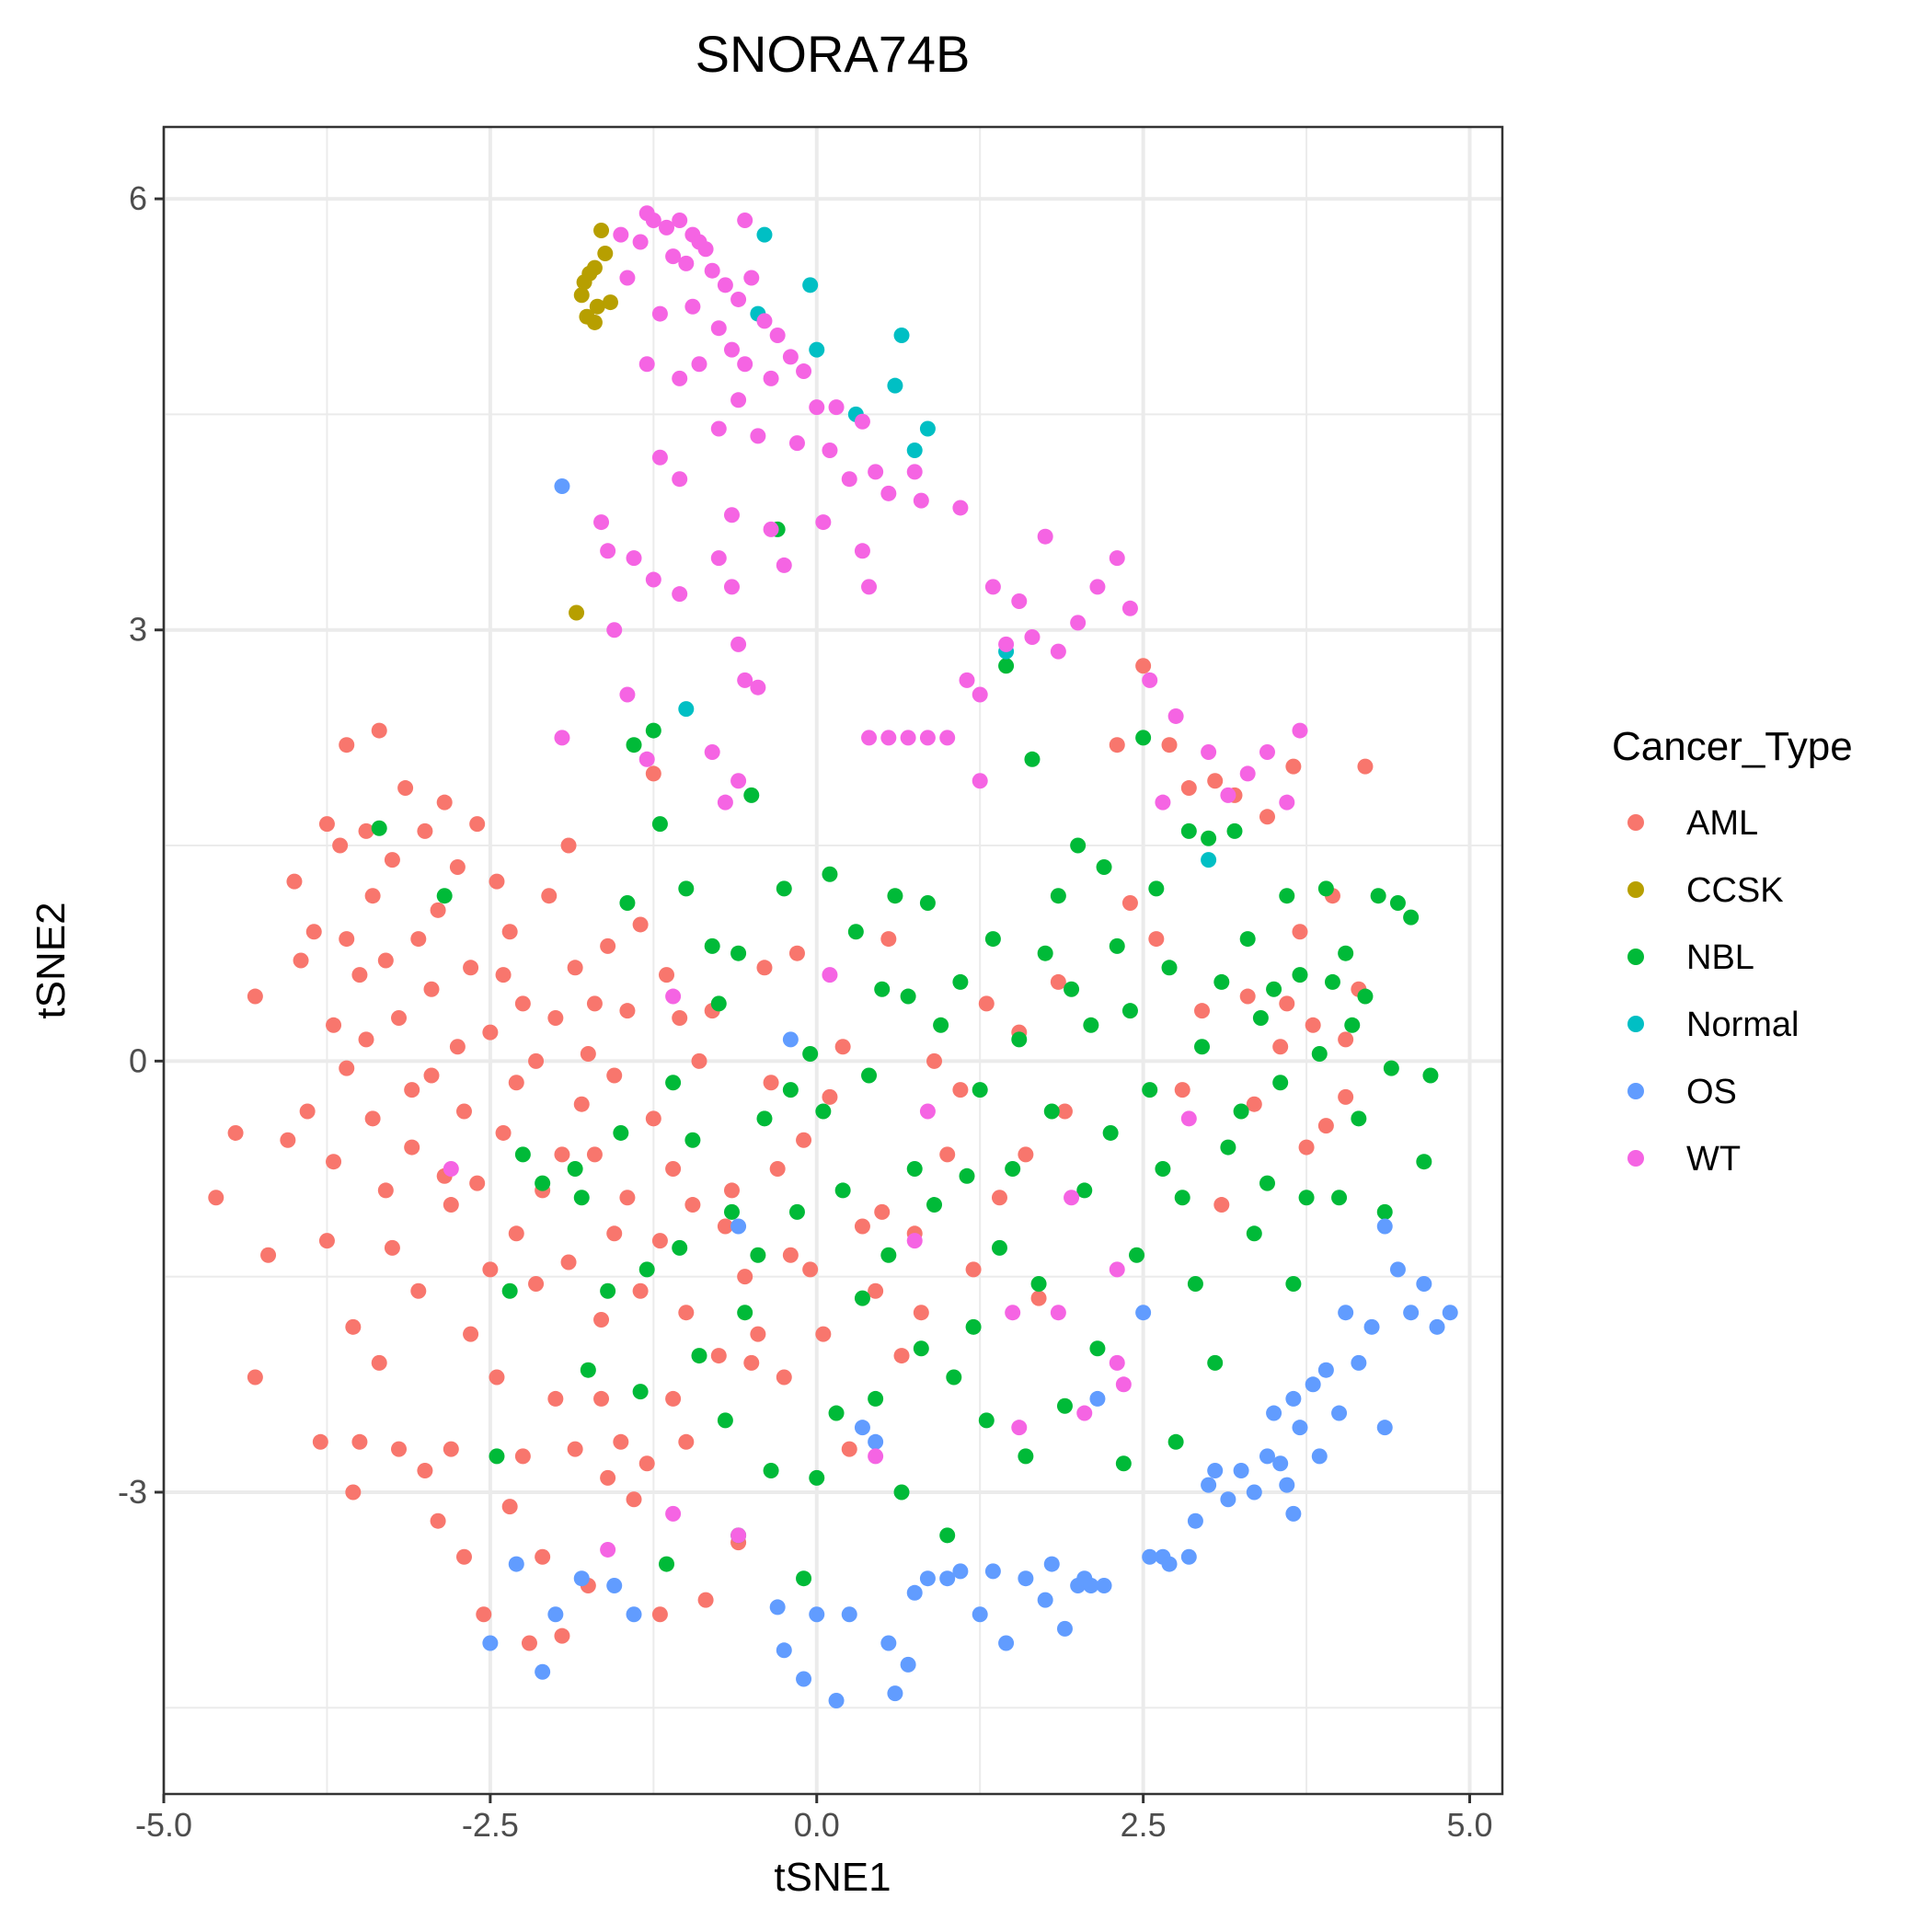 The height and width of the screenshot is (1932, 1932). What do you see at coordinates (1692, 823) in the screenshot?
I see `legend-item-aml: AML` at bounding box center [1692, 823].